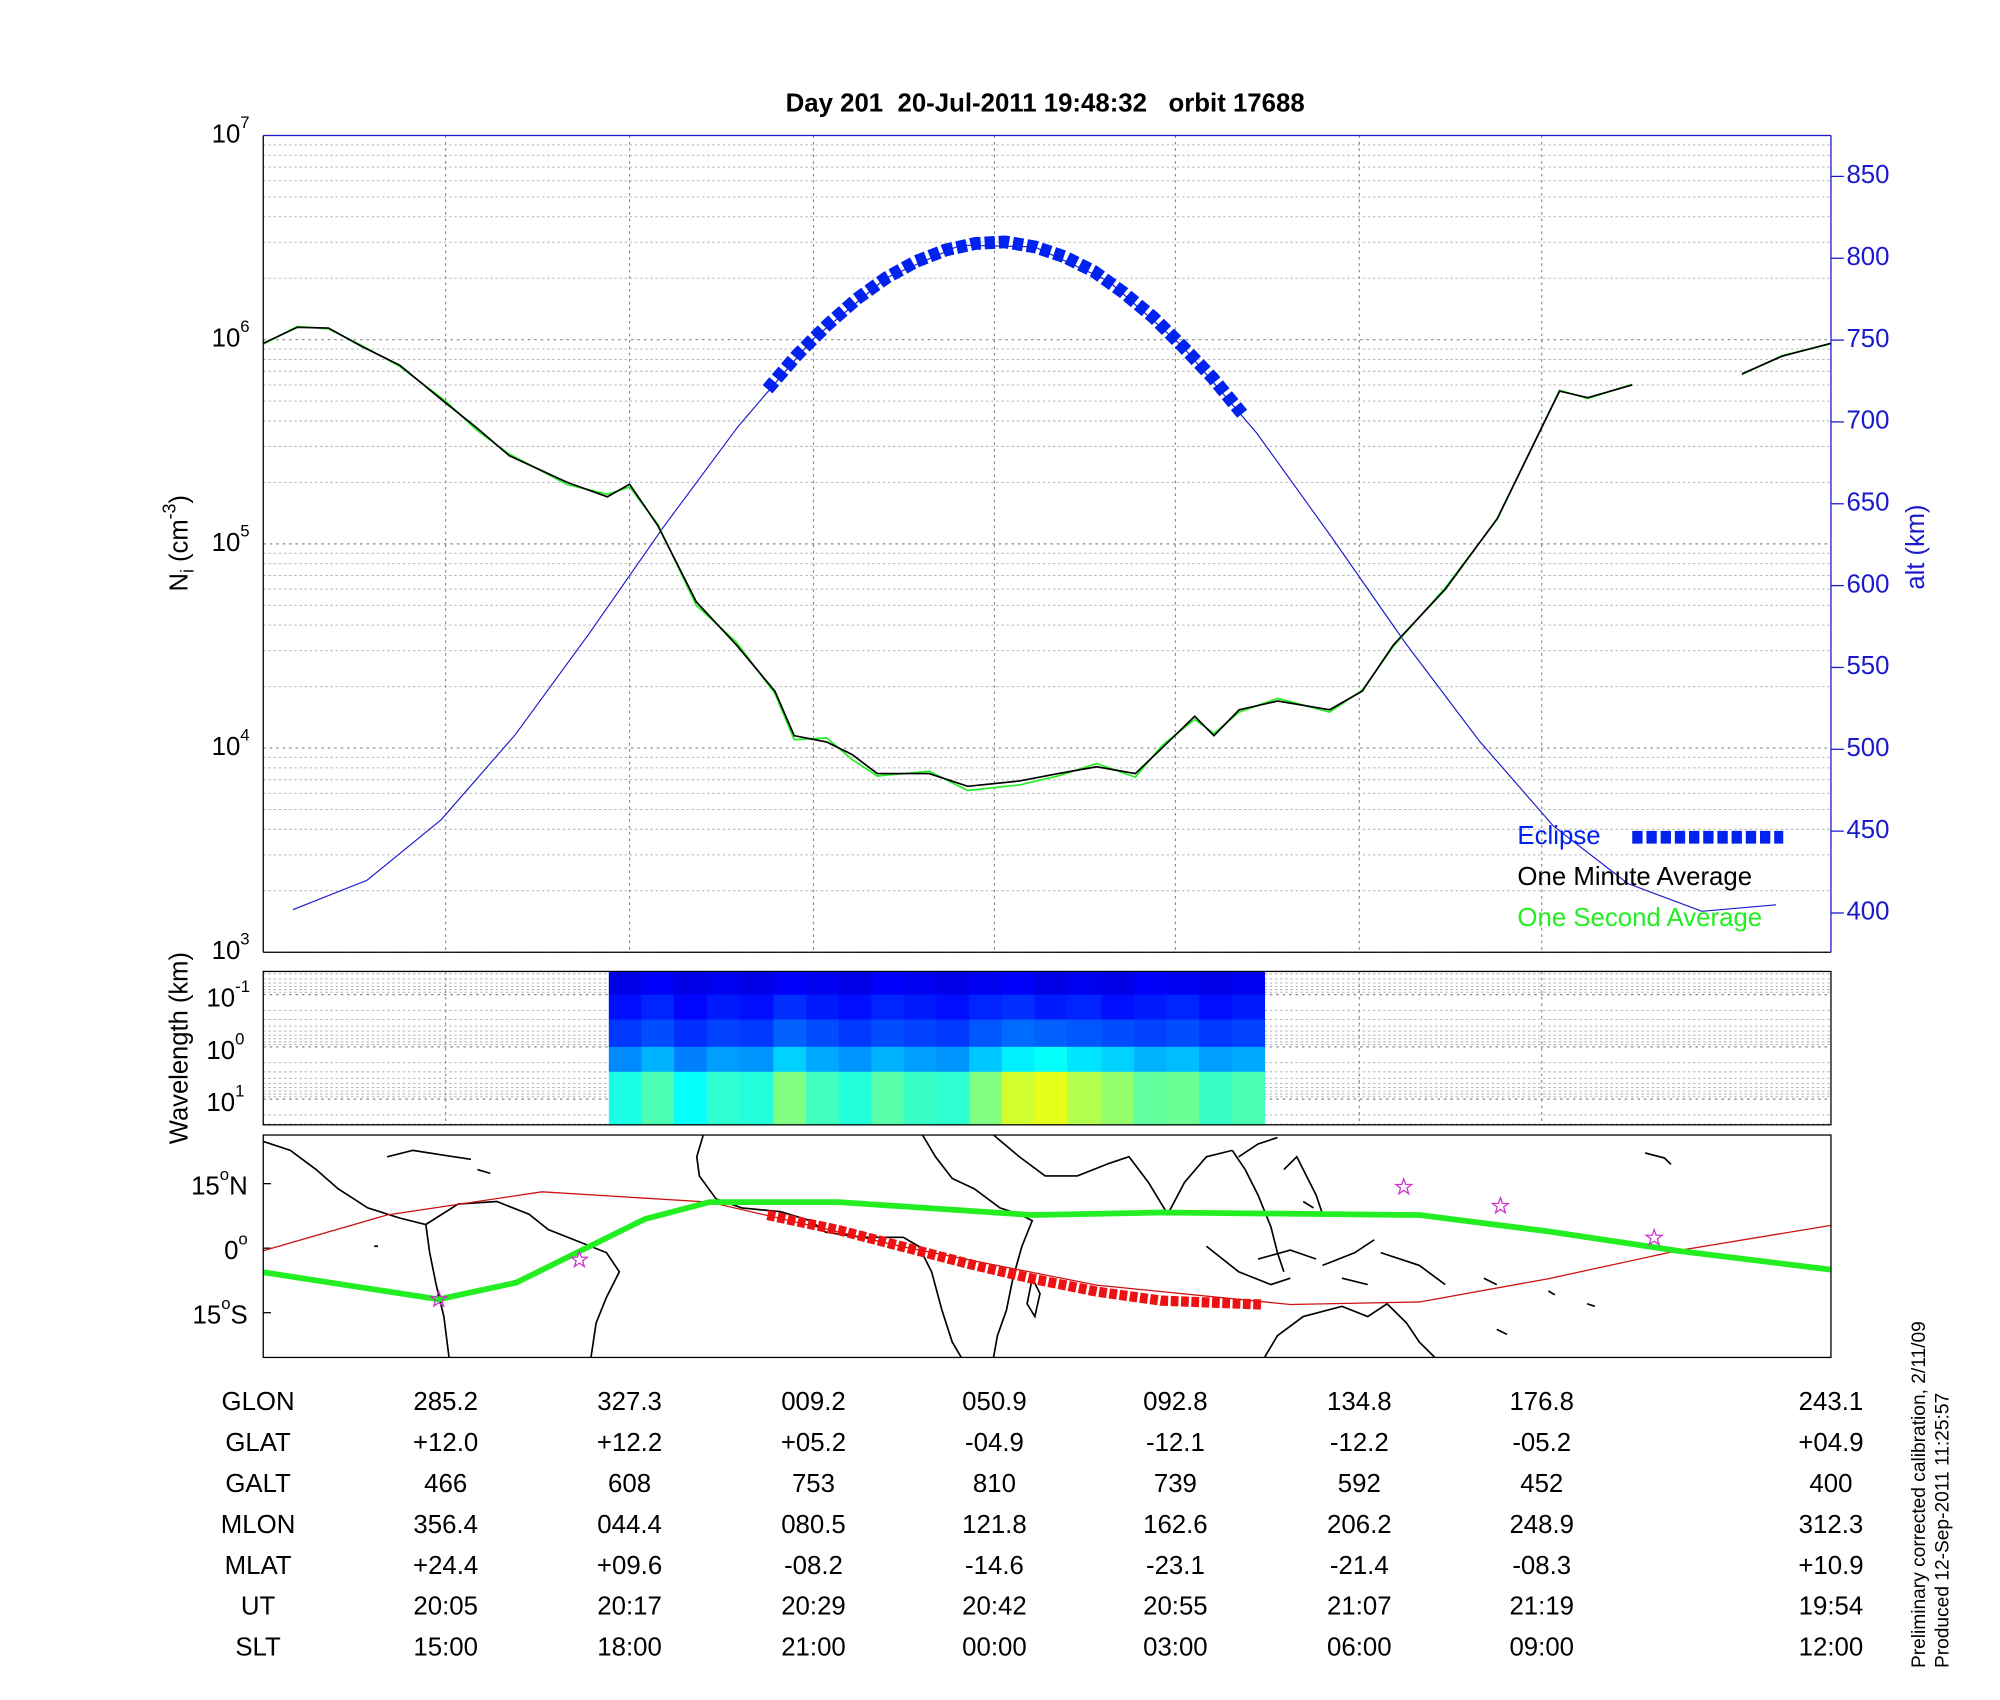 The width and height of the screenshot is (2000, 1700). I want to click on track-line, so click(1047, 1251).